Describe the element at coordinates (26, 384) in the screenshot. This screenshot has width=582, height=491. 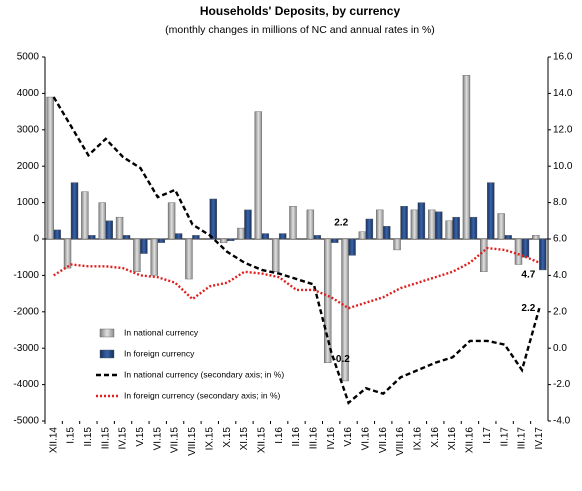
I see `y-tick-label: -4000` at that location.